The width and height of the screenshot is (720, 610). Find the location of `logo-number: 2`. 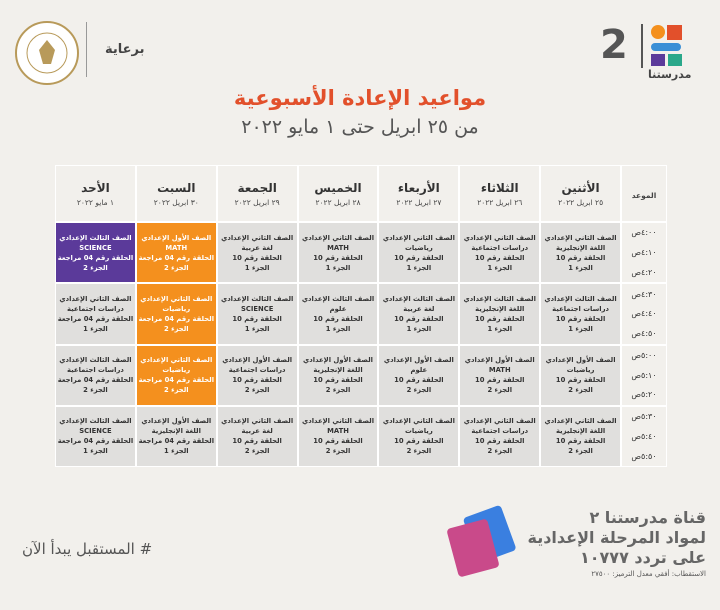

logo-number: 2 is located at coordinates (614, 45).